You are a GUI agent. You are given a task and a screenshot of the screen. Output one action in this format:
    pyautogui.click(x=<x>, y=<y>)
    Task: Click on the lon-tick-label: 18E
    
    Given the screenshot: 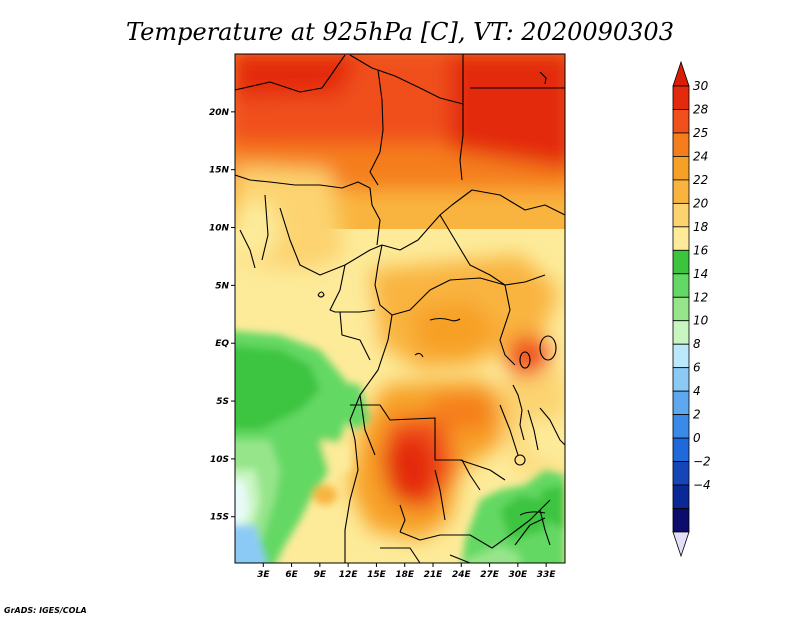 What is the action you would take?
    pyautogui.click(x=405, y=575)
    